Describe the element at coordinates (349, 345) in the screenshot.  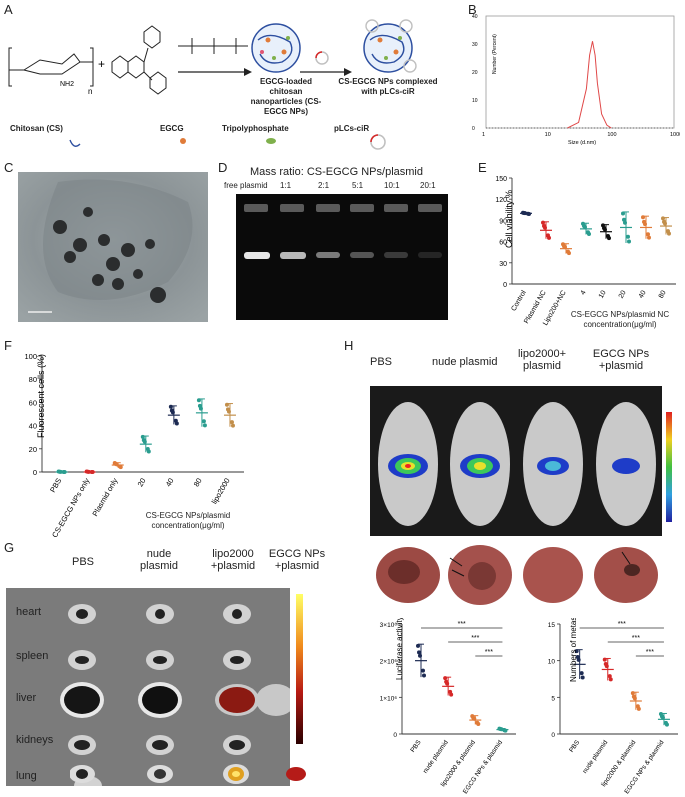
I see `panel-label-h: H` at that location.